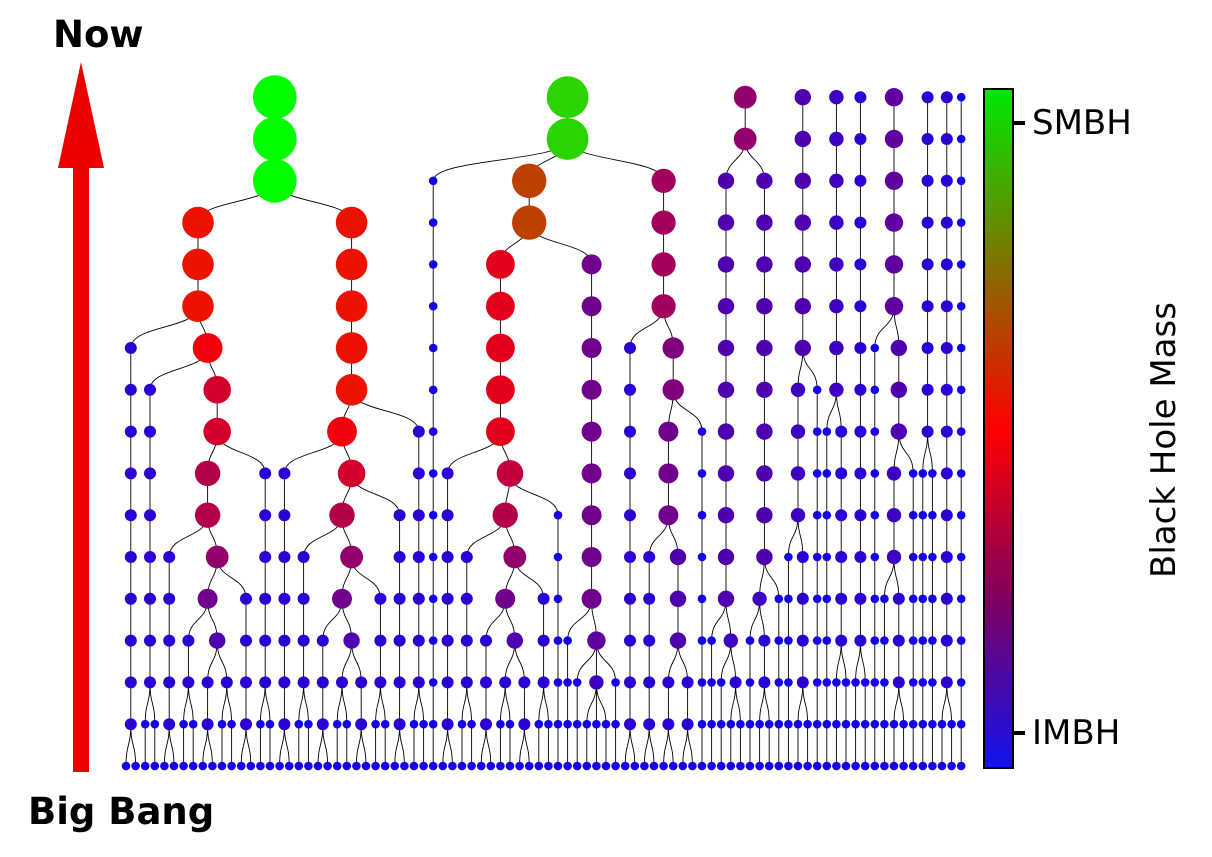 This screenshot has height=857, width=1212. I want to click on smbh-tick-mark, so click(1019, 123).